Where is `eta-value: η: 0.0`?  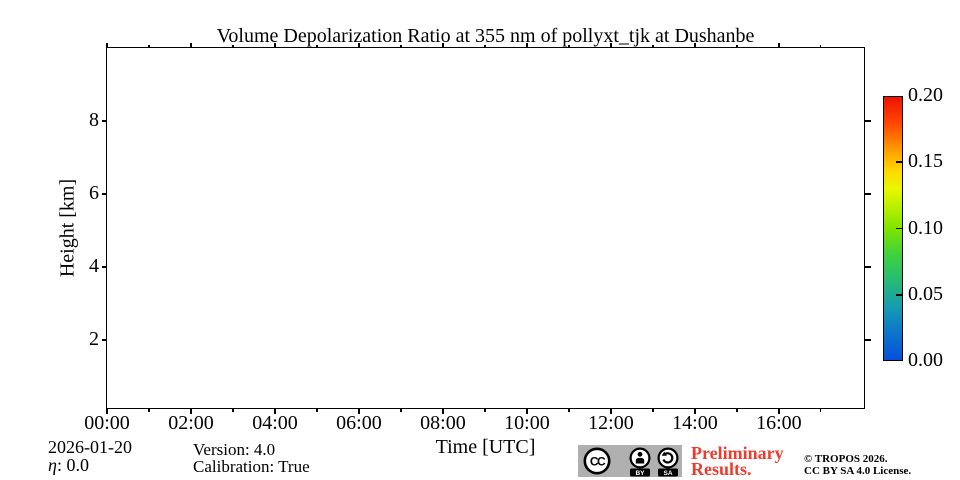
eta-value: η: 0.0 is located at coordinates (68, 465).